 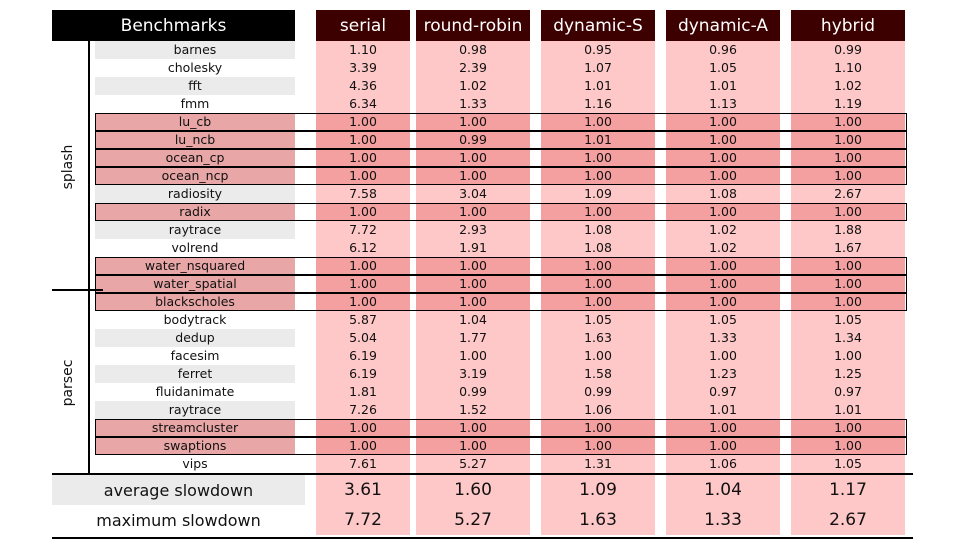 I want to click on value-cell: 7.58, so click(x=363, y=194).